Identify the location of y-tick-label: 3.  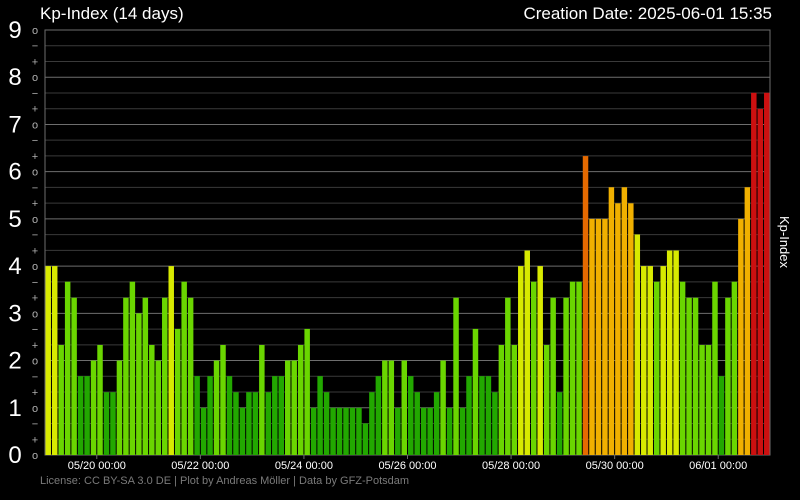
(14, 313).